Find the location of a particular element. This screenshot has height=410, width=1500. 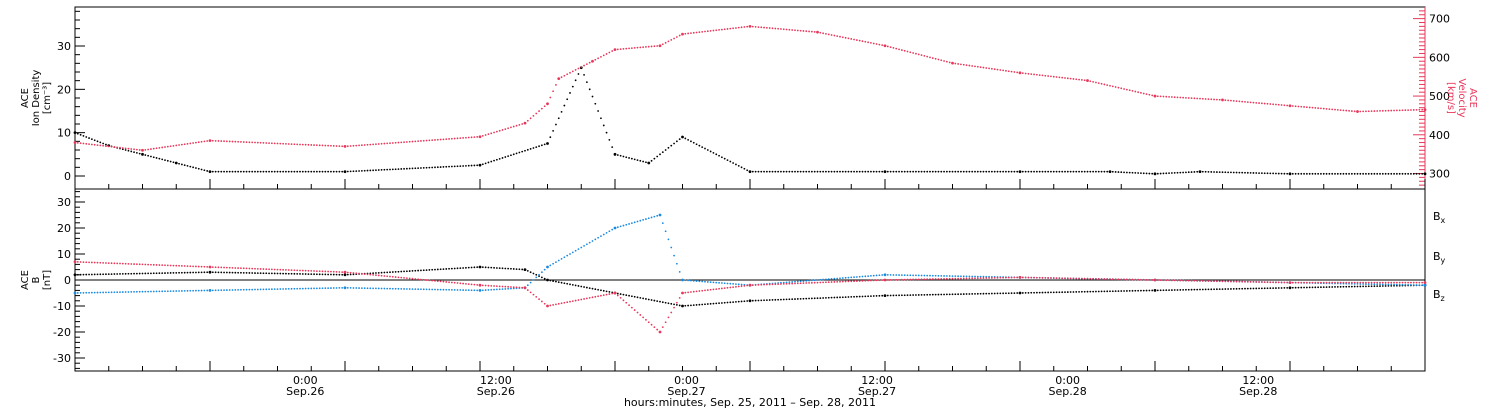

density-point is located at coordinates (1110, 172).